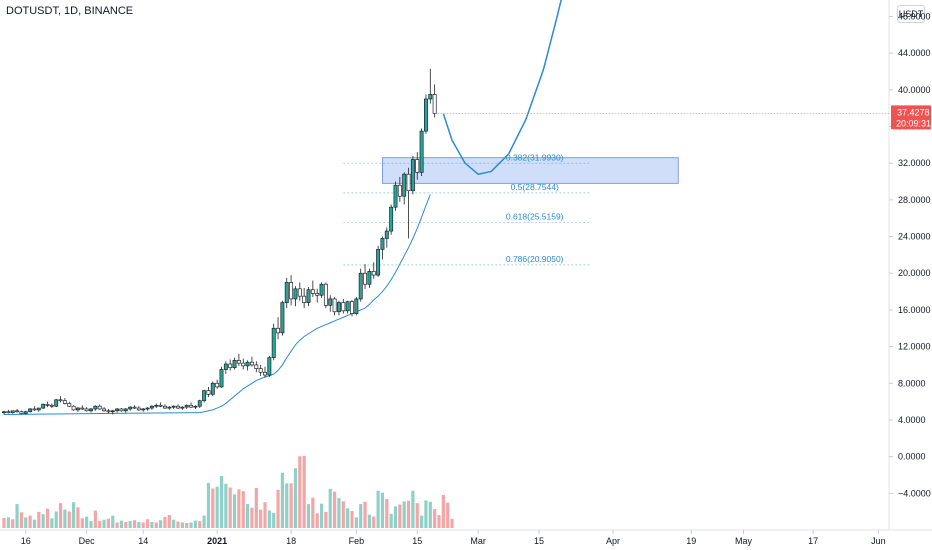  Describe the element at coordinates (912, 457) in the screenshot. I see `y-tick-label: 0.0000` at that location.